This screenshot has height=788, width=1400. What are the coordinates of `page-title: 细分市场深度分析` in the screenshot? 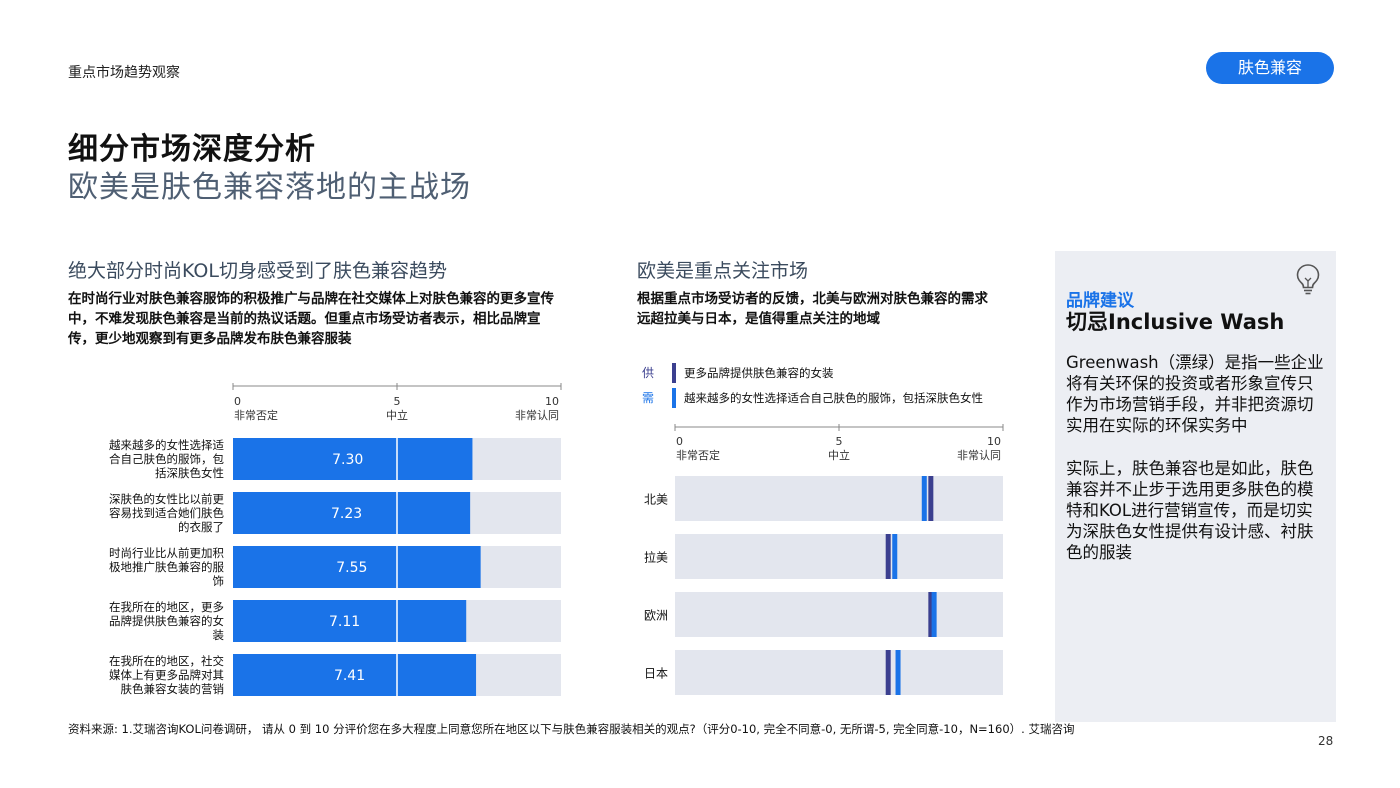 It's located at (192, 149).